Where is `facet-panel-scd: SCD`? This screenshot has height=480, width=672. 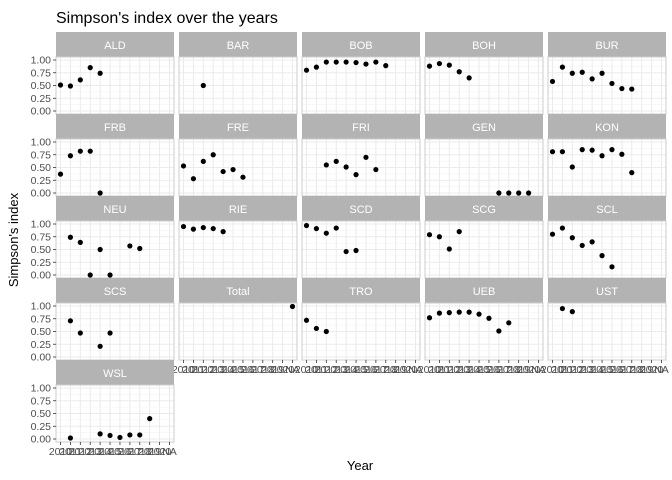
facet-panel-scd: SCD is located at coordinates (361, 237).